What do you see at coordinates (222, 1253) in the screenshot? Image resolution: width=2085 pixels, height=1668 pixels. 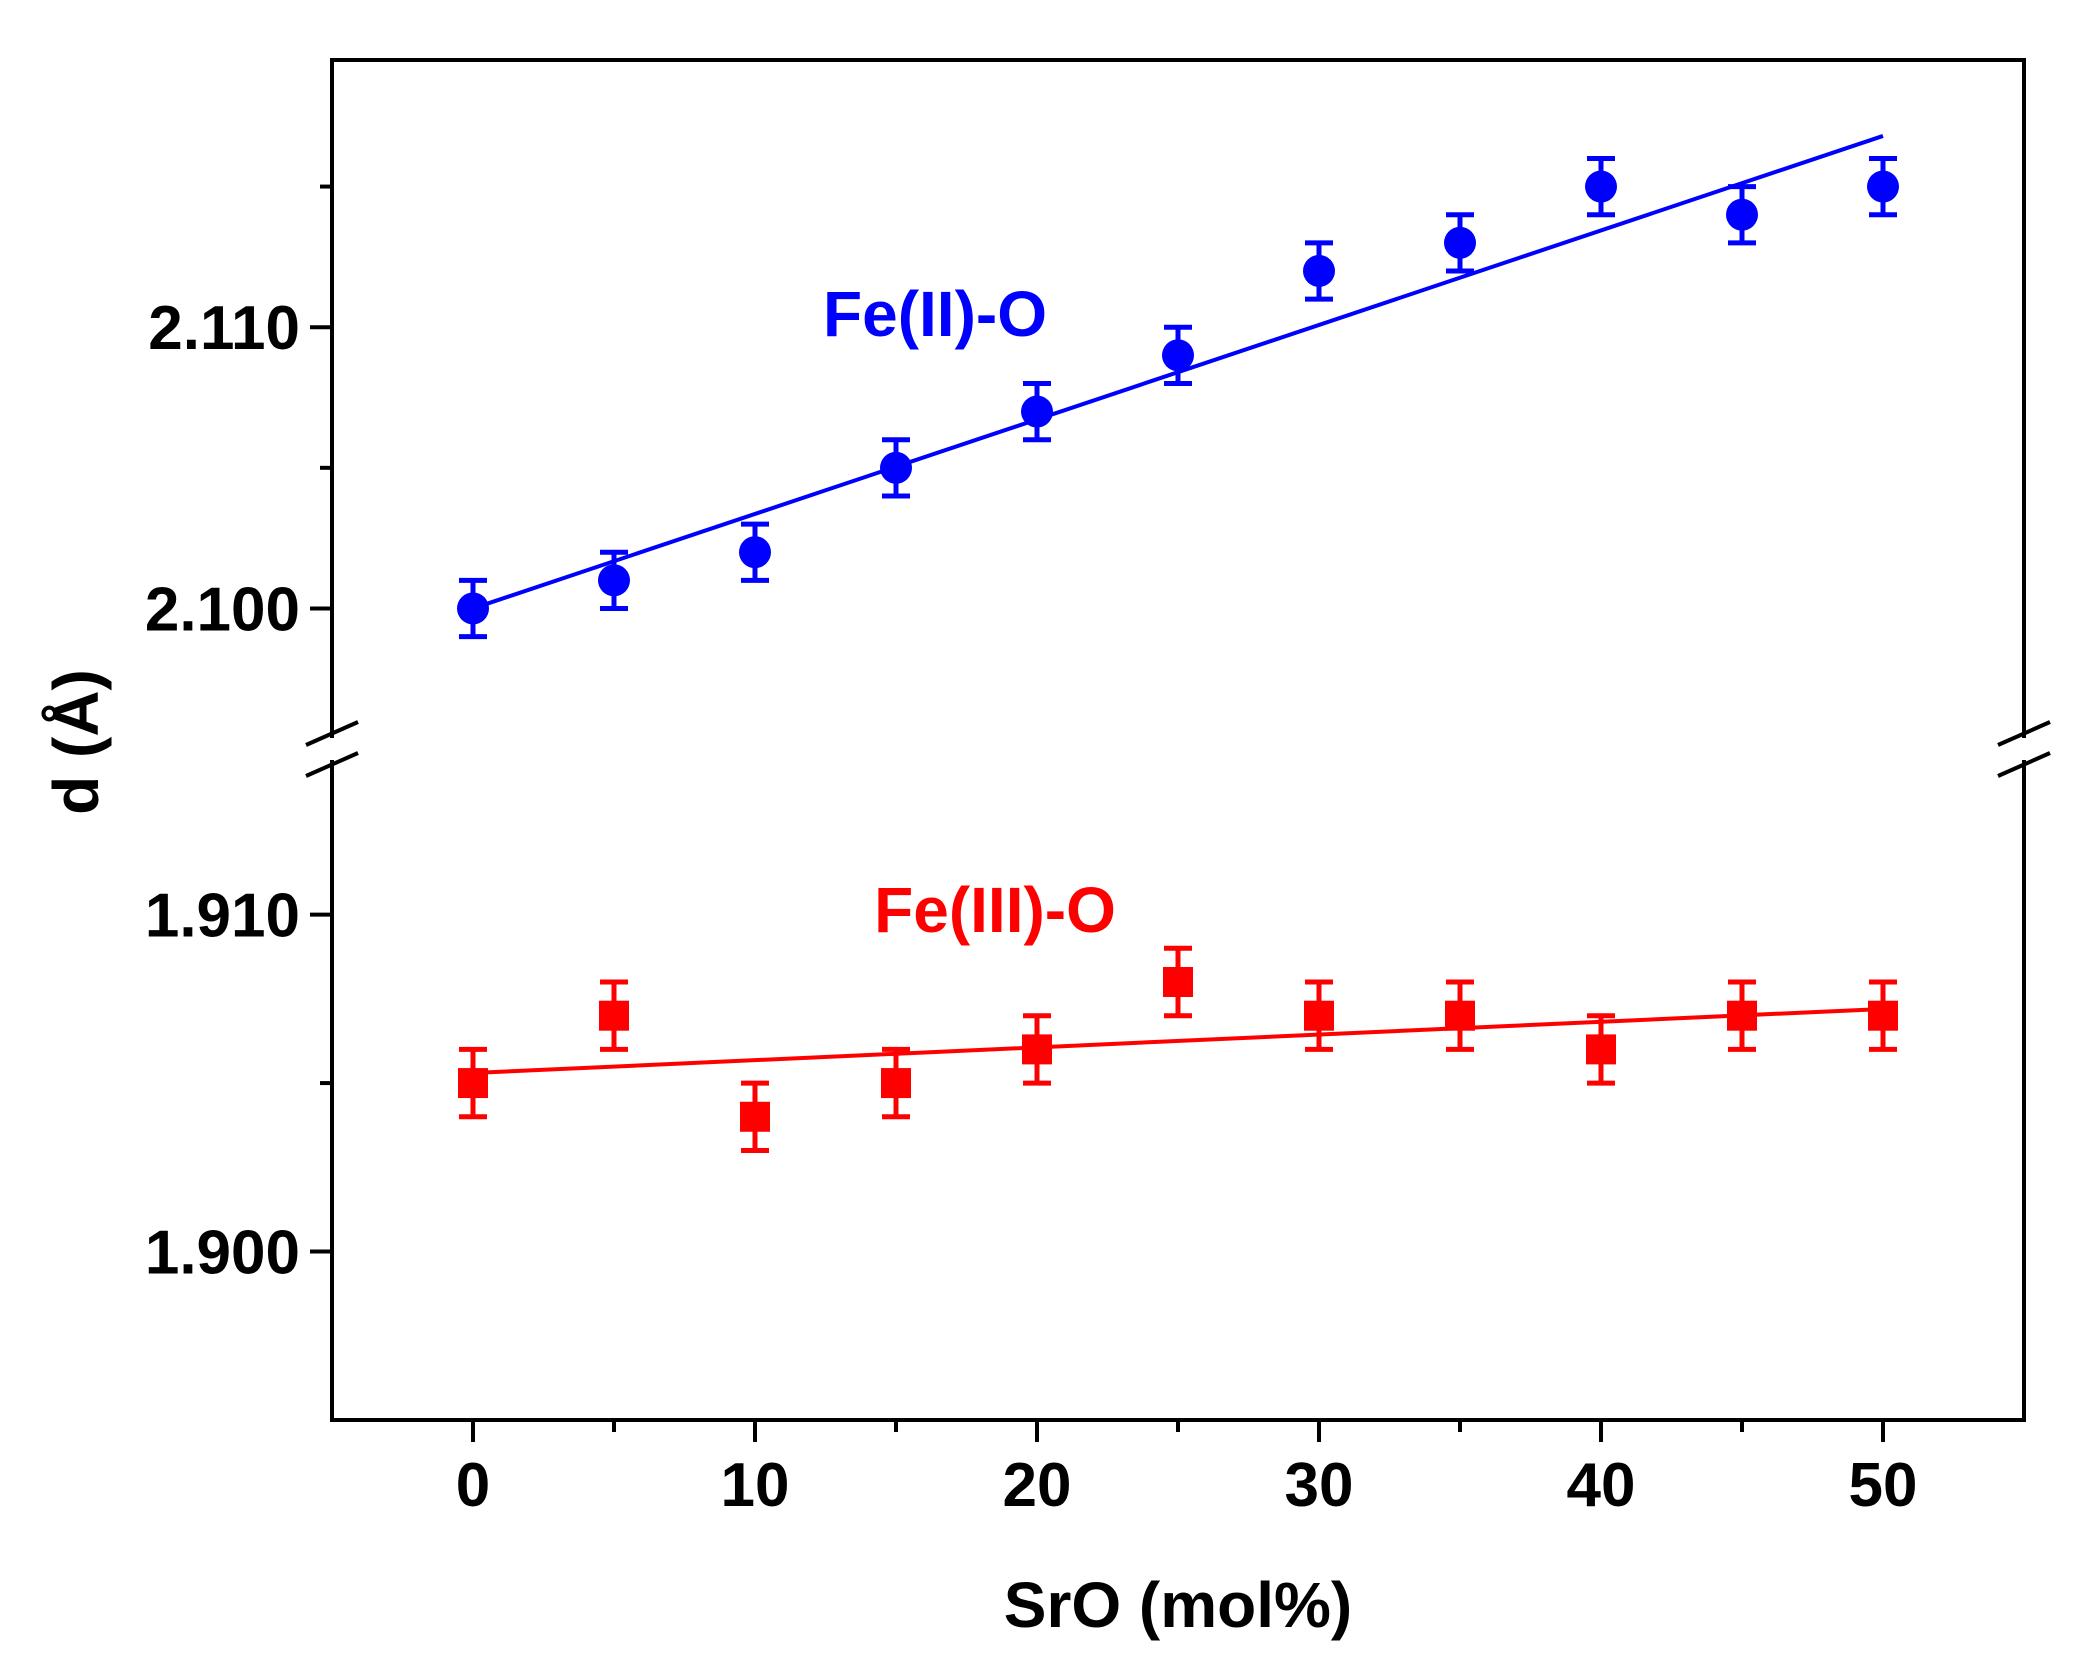 I see `y-tick-label-lower: 1.900` at bounding box center [222, 1253].